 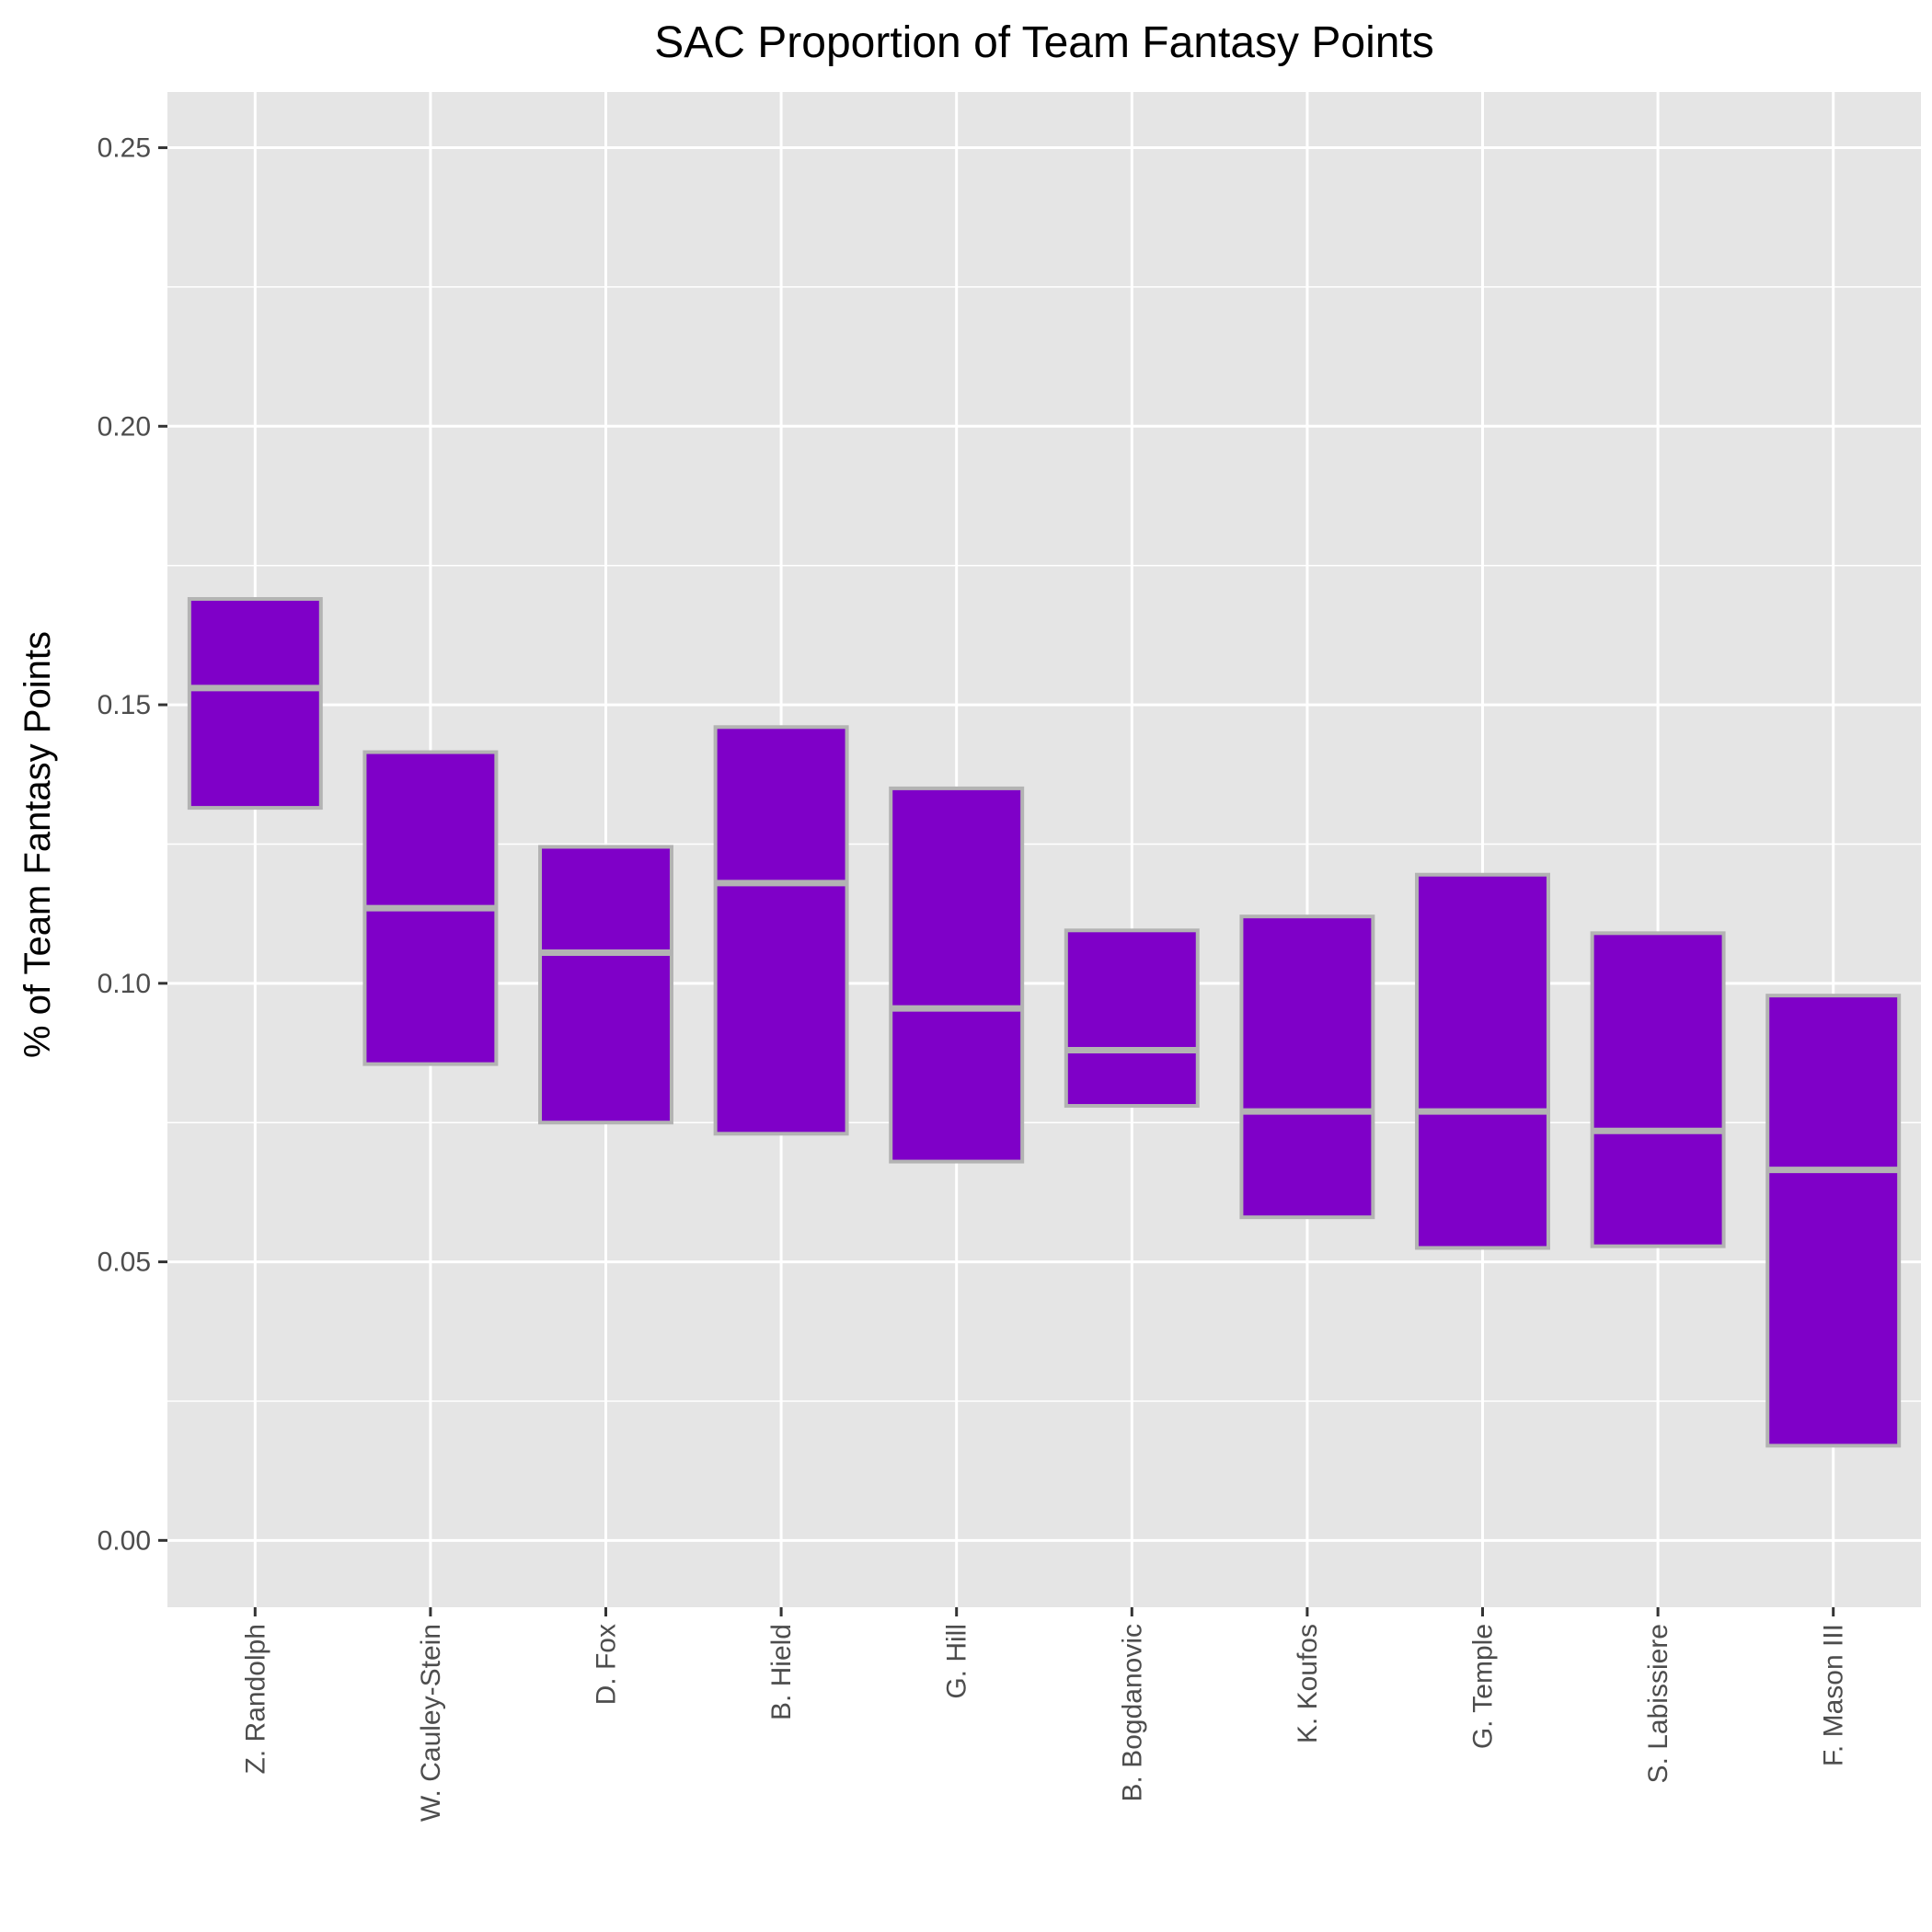 I want to click on x-tick-label: S. Labissiere, so click(x=1658, y=1703).